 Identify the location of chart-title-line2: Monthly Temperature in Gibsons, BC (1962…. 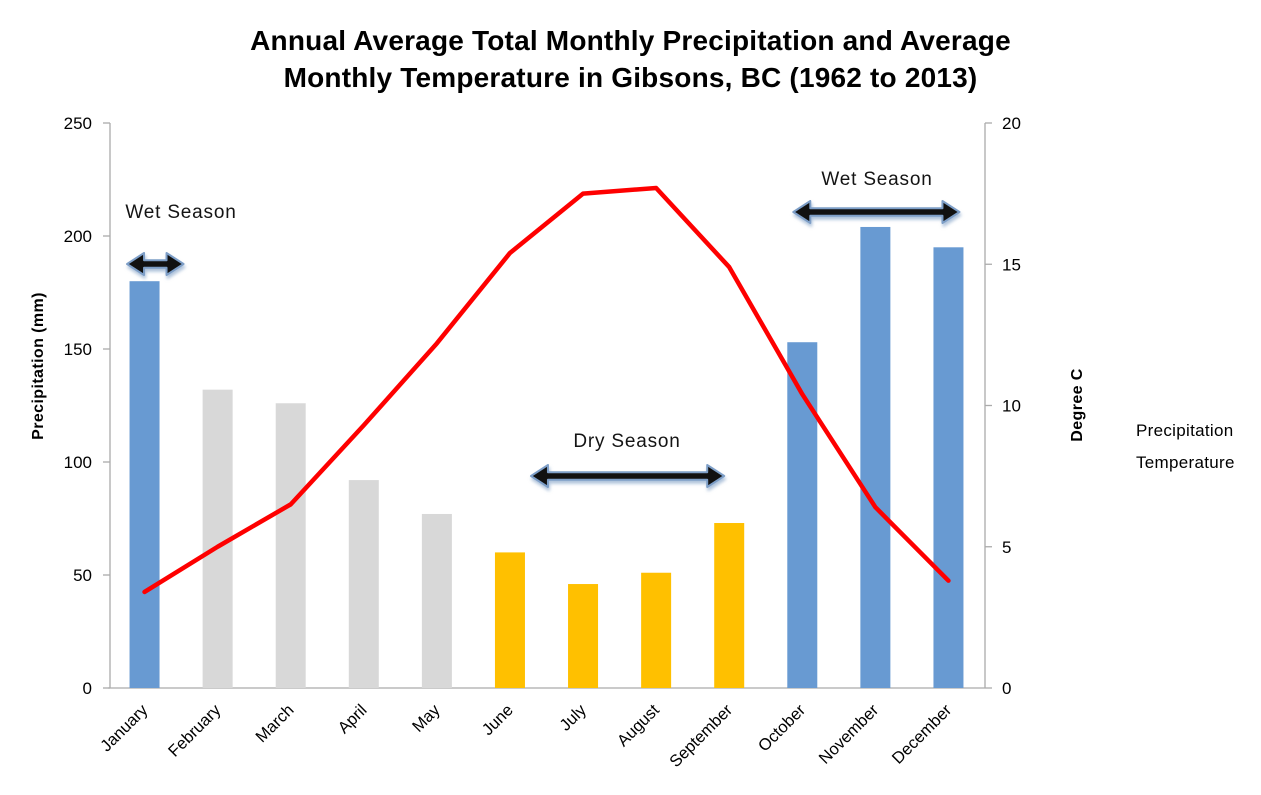
(630, 77).